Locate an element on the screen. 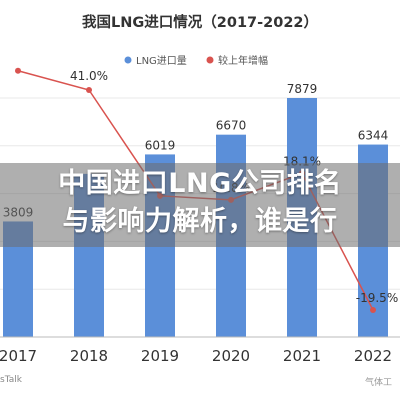 This screenshot has height=400, width=400. watermark: 气体工 is located at coordinates (378, 383).